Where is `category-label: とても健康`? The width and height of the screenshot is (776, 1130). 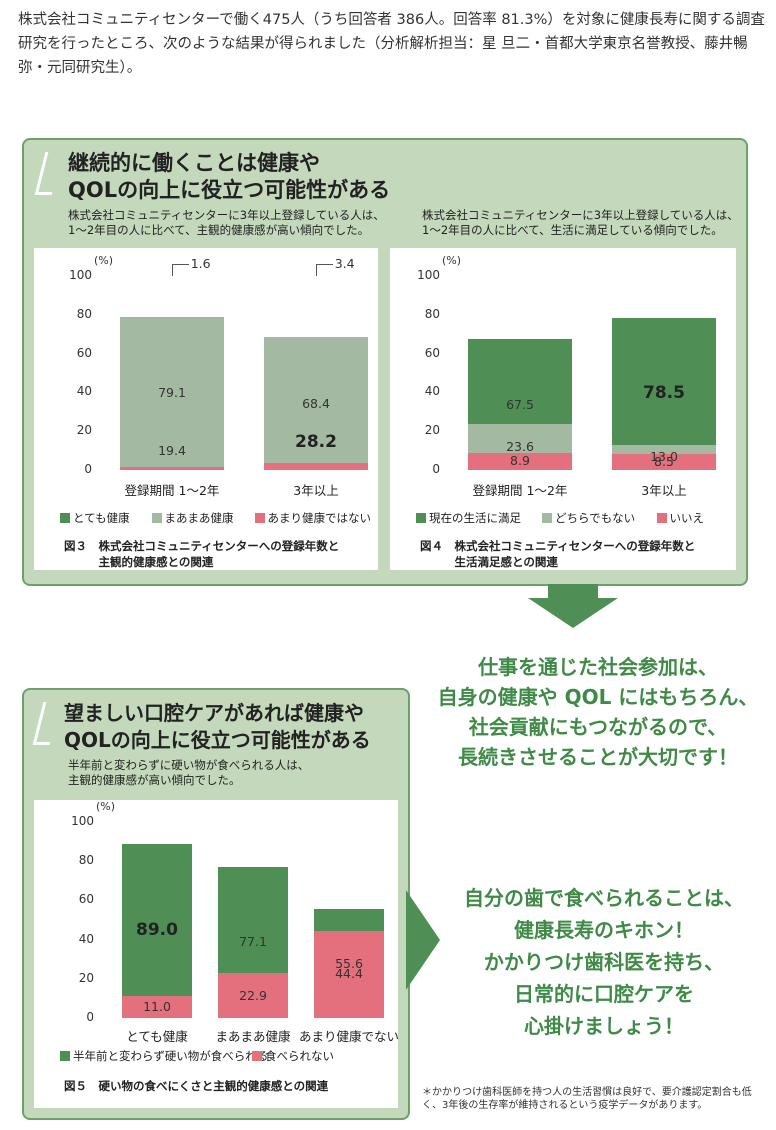
category-label: とても健康 is located at coordinates (157, 1036).